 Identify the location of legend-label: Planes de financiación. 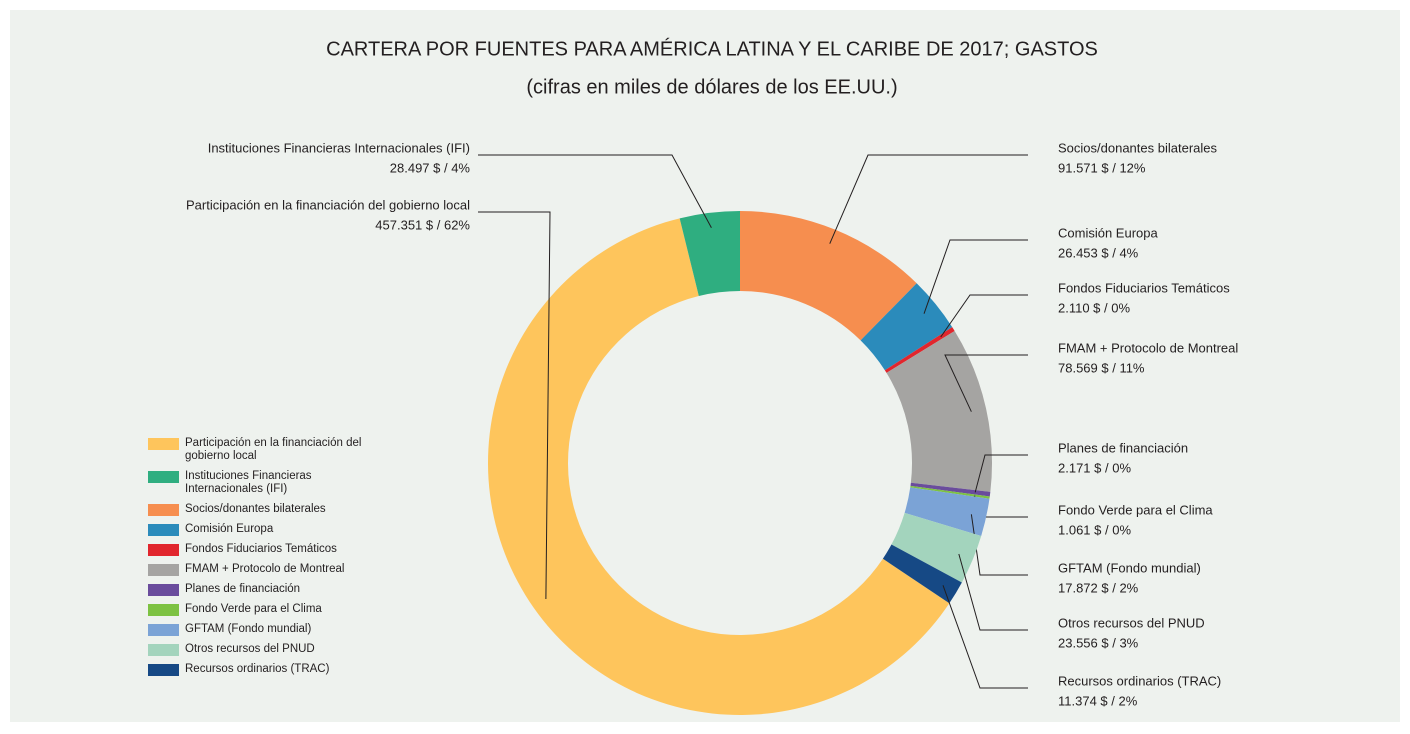
(243, 589).